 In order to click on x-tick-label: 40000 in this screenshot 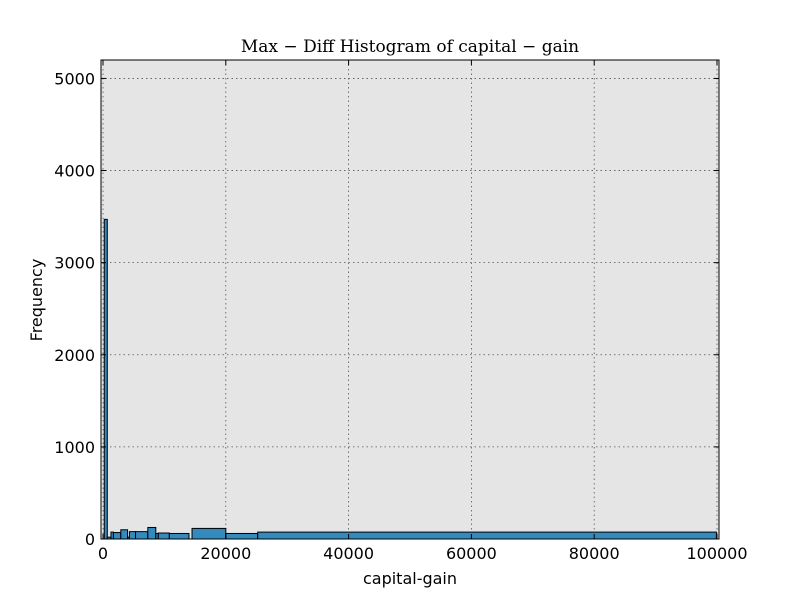, I will do `click(348, 553)`.